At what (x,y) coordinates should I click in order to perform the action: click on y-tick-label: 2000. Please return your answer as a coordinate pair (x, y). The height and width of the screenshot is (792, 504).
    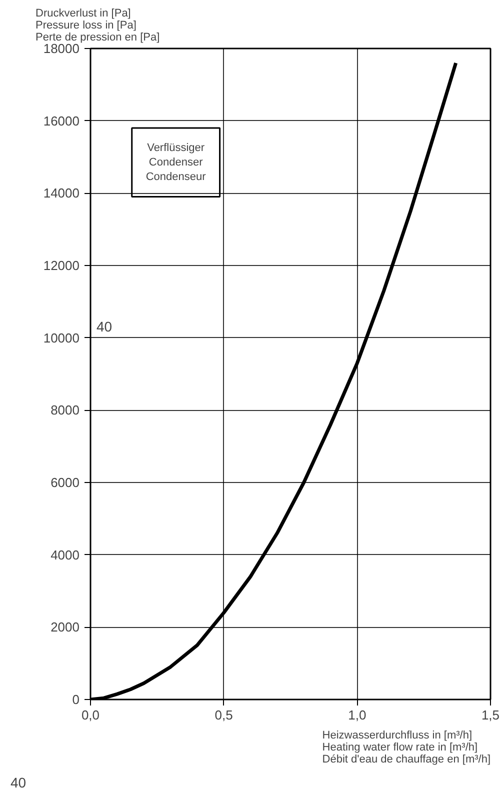
    Looking at the image, I should click on (65, 627).